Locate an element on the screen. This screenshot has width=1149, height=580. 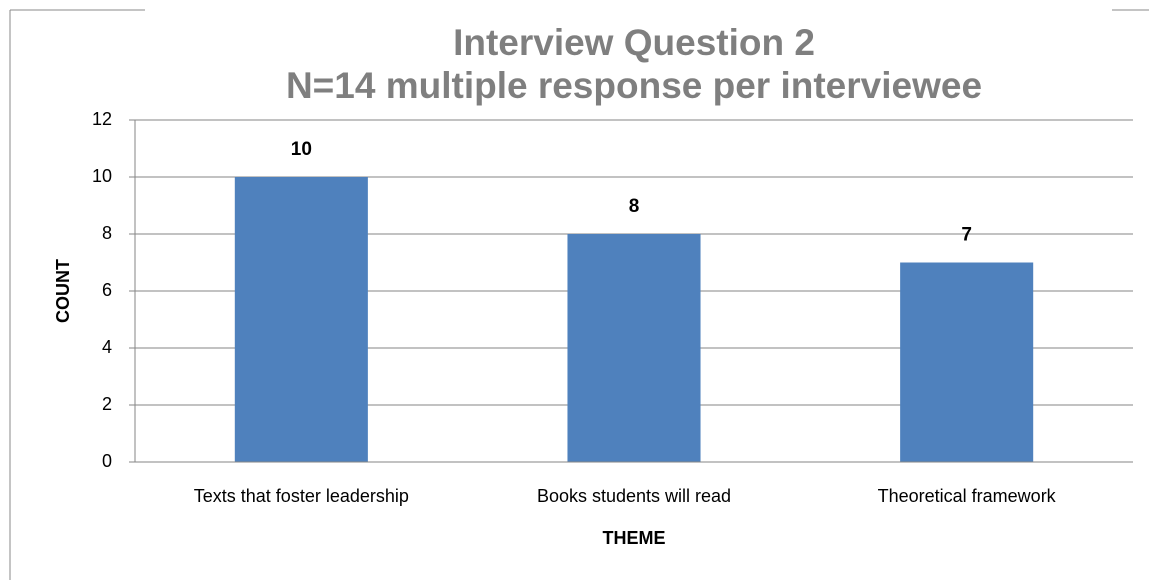
x-tick-label: Theoretical framework is located at coordinates (967, 496).